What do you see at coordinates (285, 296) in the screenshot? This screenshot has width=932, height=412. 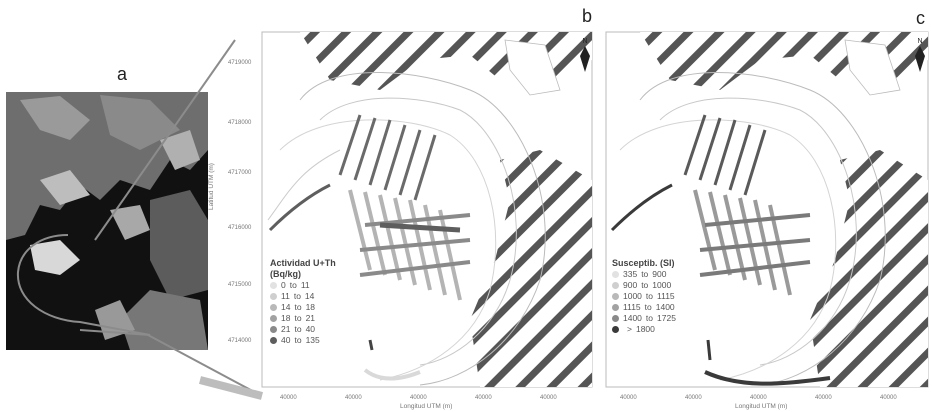 I see `legend-from: 11` at bounding box center [285, 296].